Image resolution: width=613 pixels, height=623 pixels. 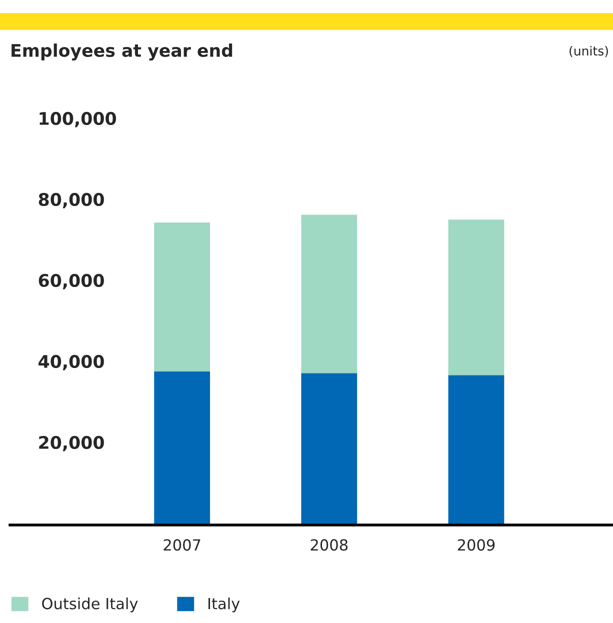 What do you see at coordinates (589, 52) in the screenshot?
I see `text: (units)` at bounding box center [589, 52].